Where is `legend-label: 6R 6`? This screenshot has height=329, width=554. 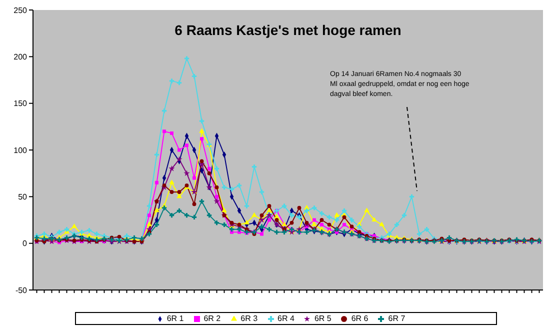 legend-label: 6R 6 is located at coordinates (359, 318).